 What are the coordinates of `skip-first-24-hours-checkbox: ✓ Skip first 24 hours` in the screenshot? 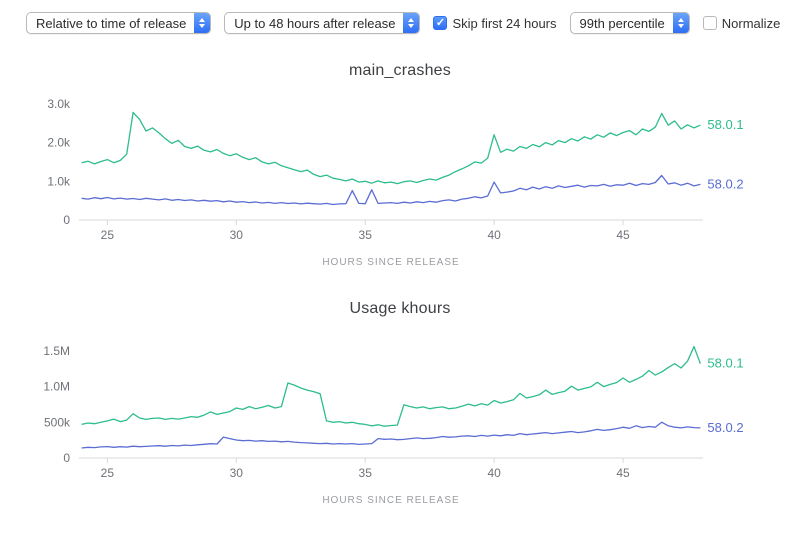 It's located at (495, 23).